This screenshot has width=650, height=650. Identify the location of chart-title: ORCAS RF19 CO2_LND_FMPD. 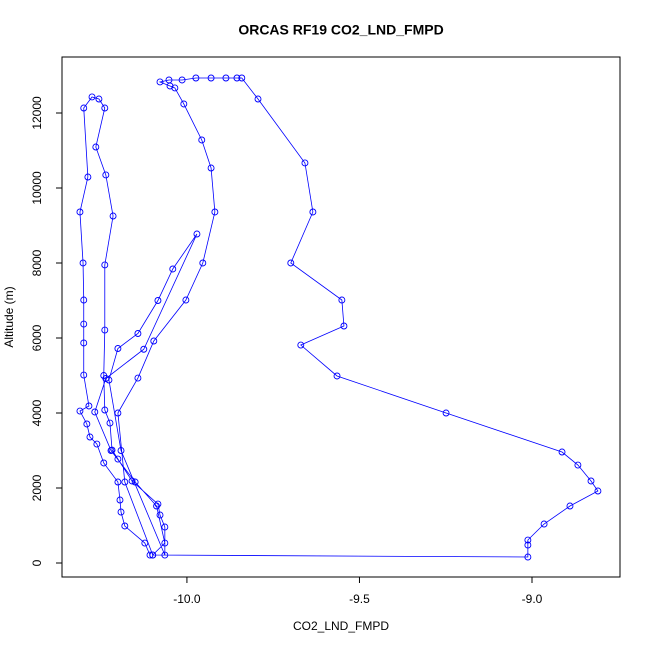
(340, 30).